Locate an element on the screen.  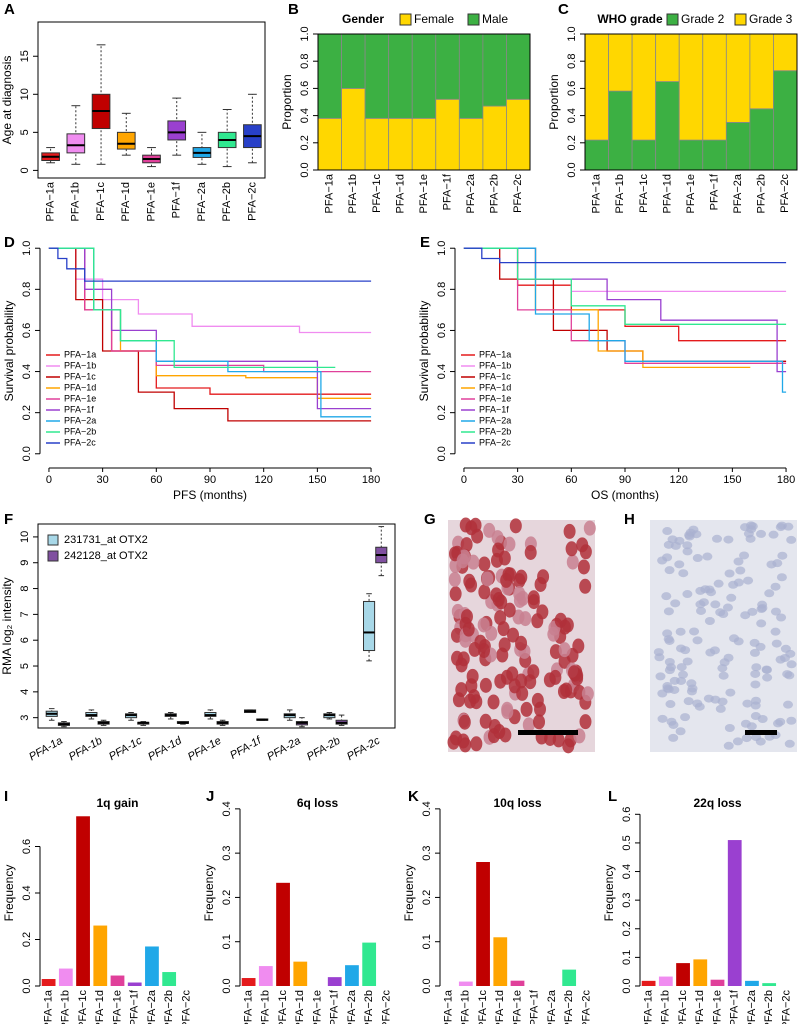
y-tick-label: 0.2 is located at coordinates (305, 142).